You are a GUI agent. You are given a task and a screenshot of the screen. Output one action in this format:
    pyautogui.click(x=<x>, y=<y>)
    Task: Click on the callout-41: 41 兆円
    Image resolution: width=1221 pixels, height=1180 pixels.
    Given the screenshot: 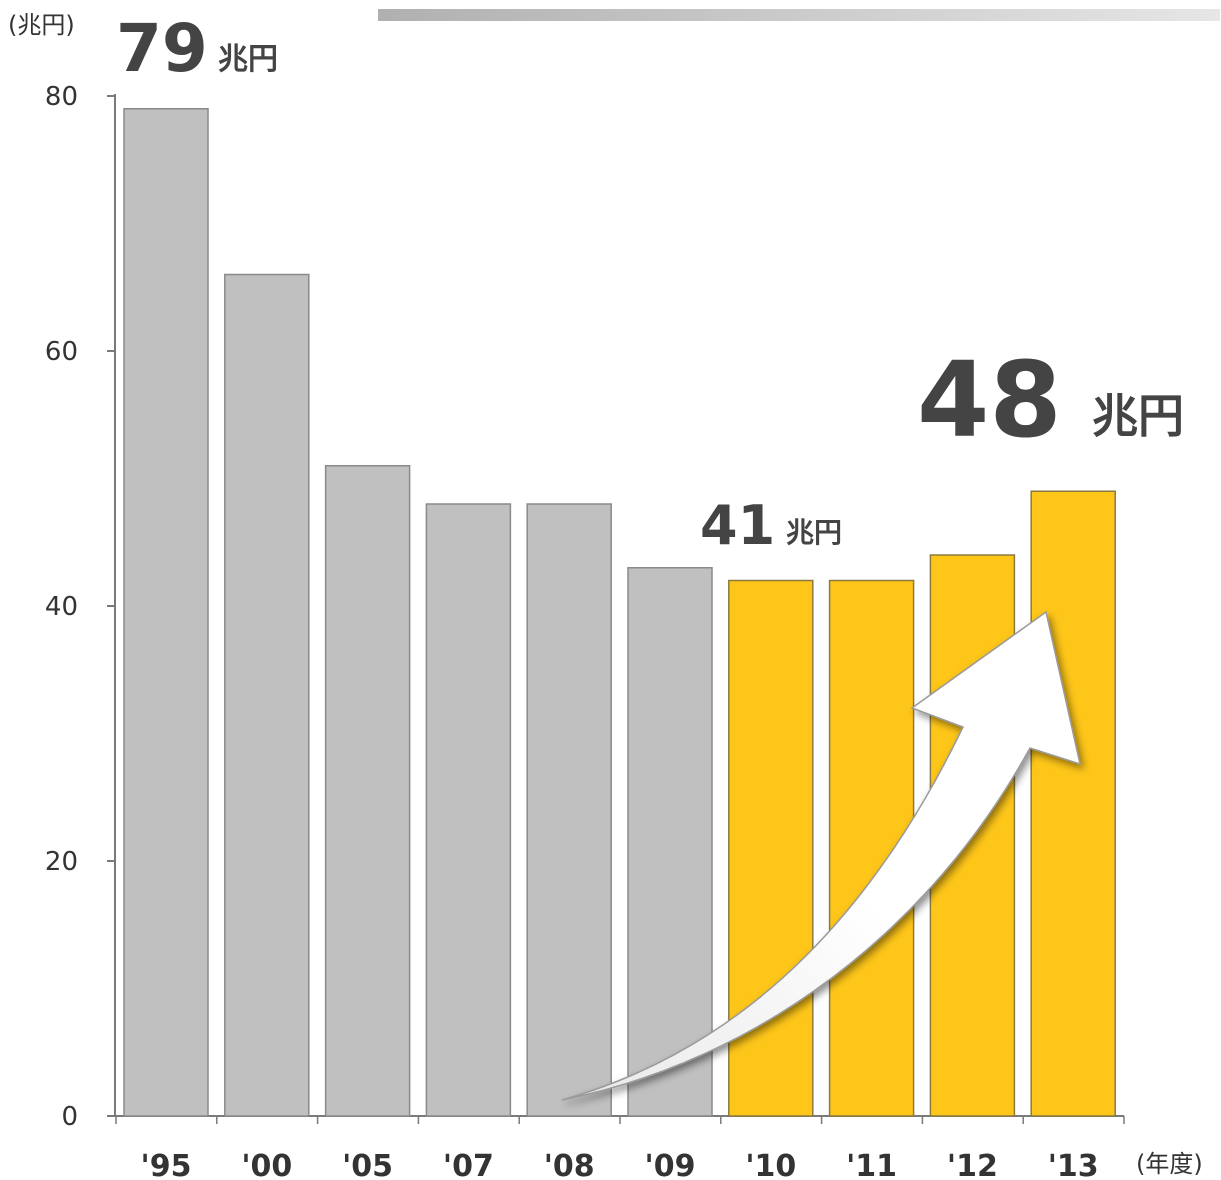 What is the action you would take?
    pyautogui.click(x=771, y=525)
    